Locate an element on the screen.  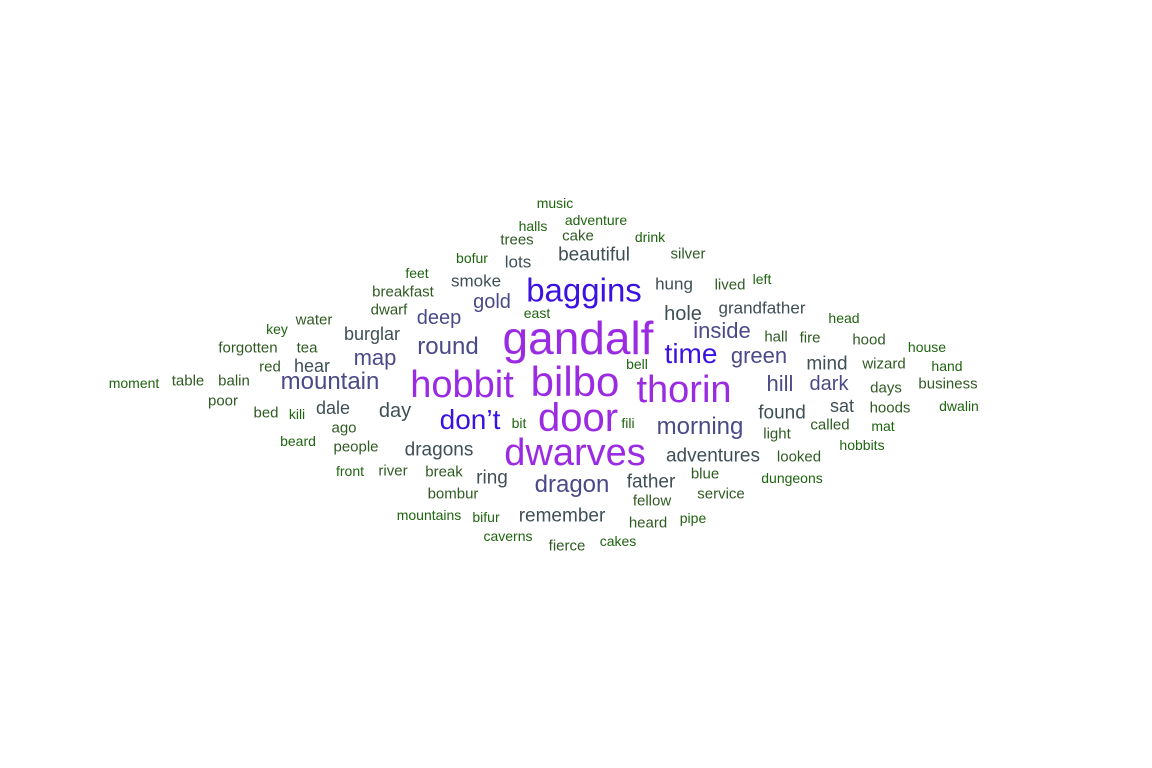
cloud-word: fili is located at coordinates (628, 423).